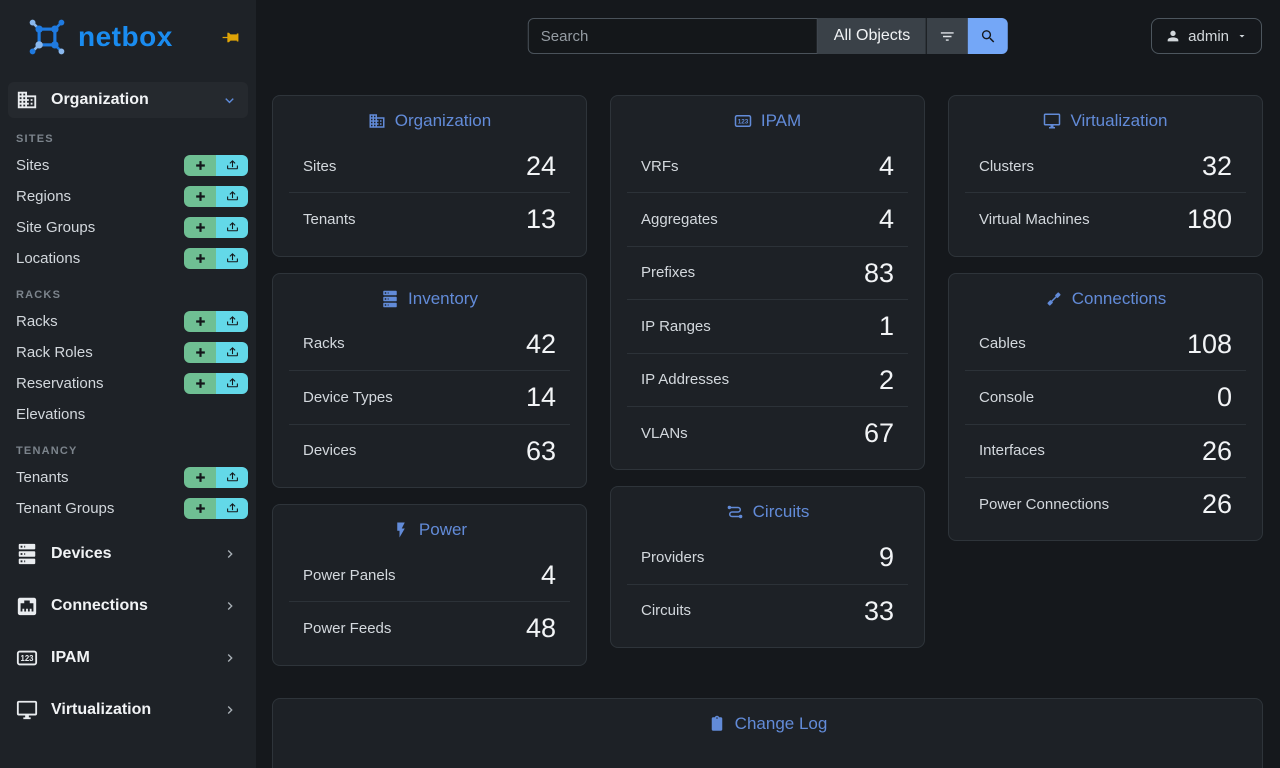  Describe the element at coordinates (200, 227) in the screenshot. I see `site-groups-add-button` at that location.